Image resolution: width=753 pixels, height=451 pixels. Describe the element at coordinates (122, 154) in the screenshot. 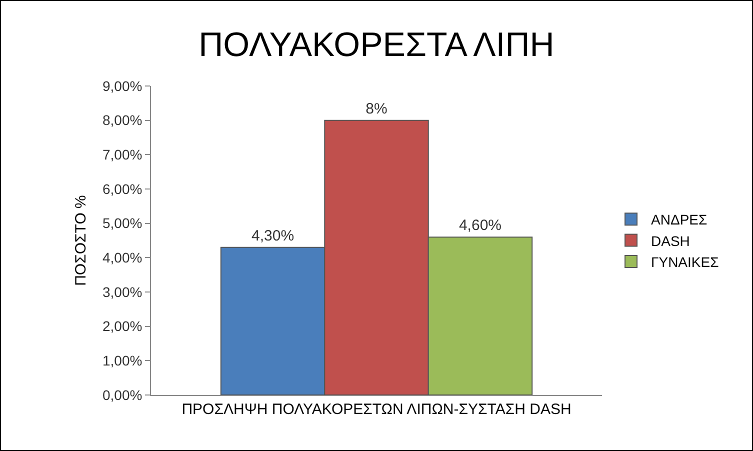

I see `y-tick-label: 7,00%` at that location.